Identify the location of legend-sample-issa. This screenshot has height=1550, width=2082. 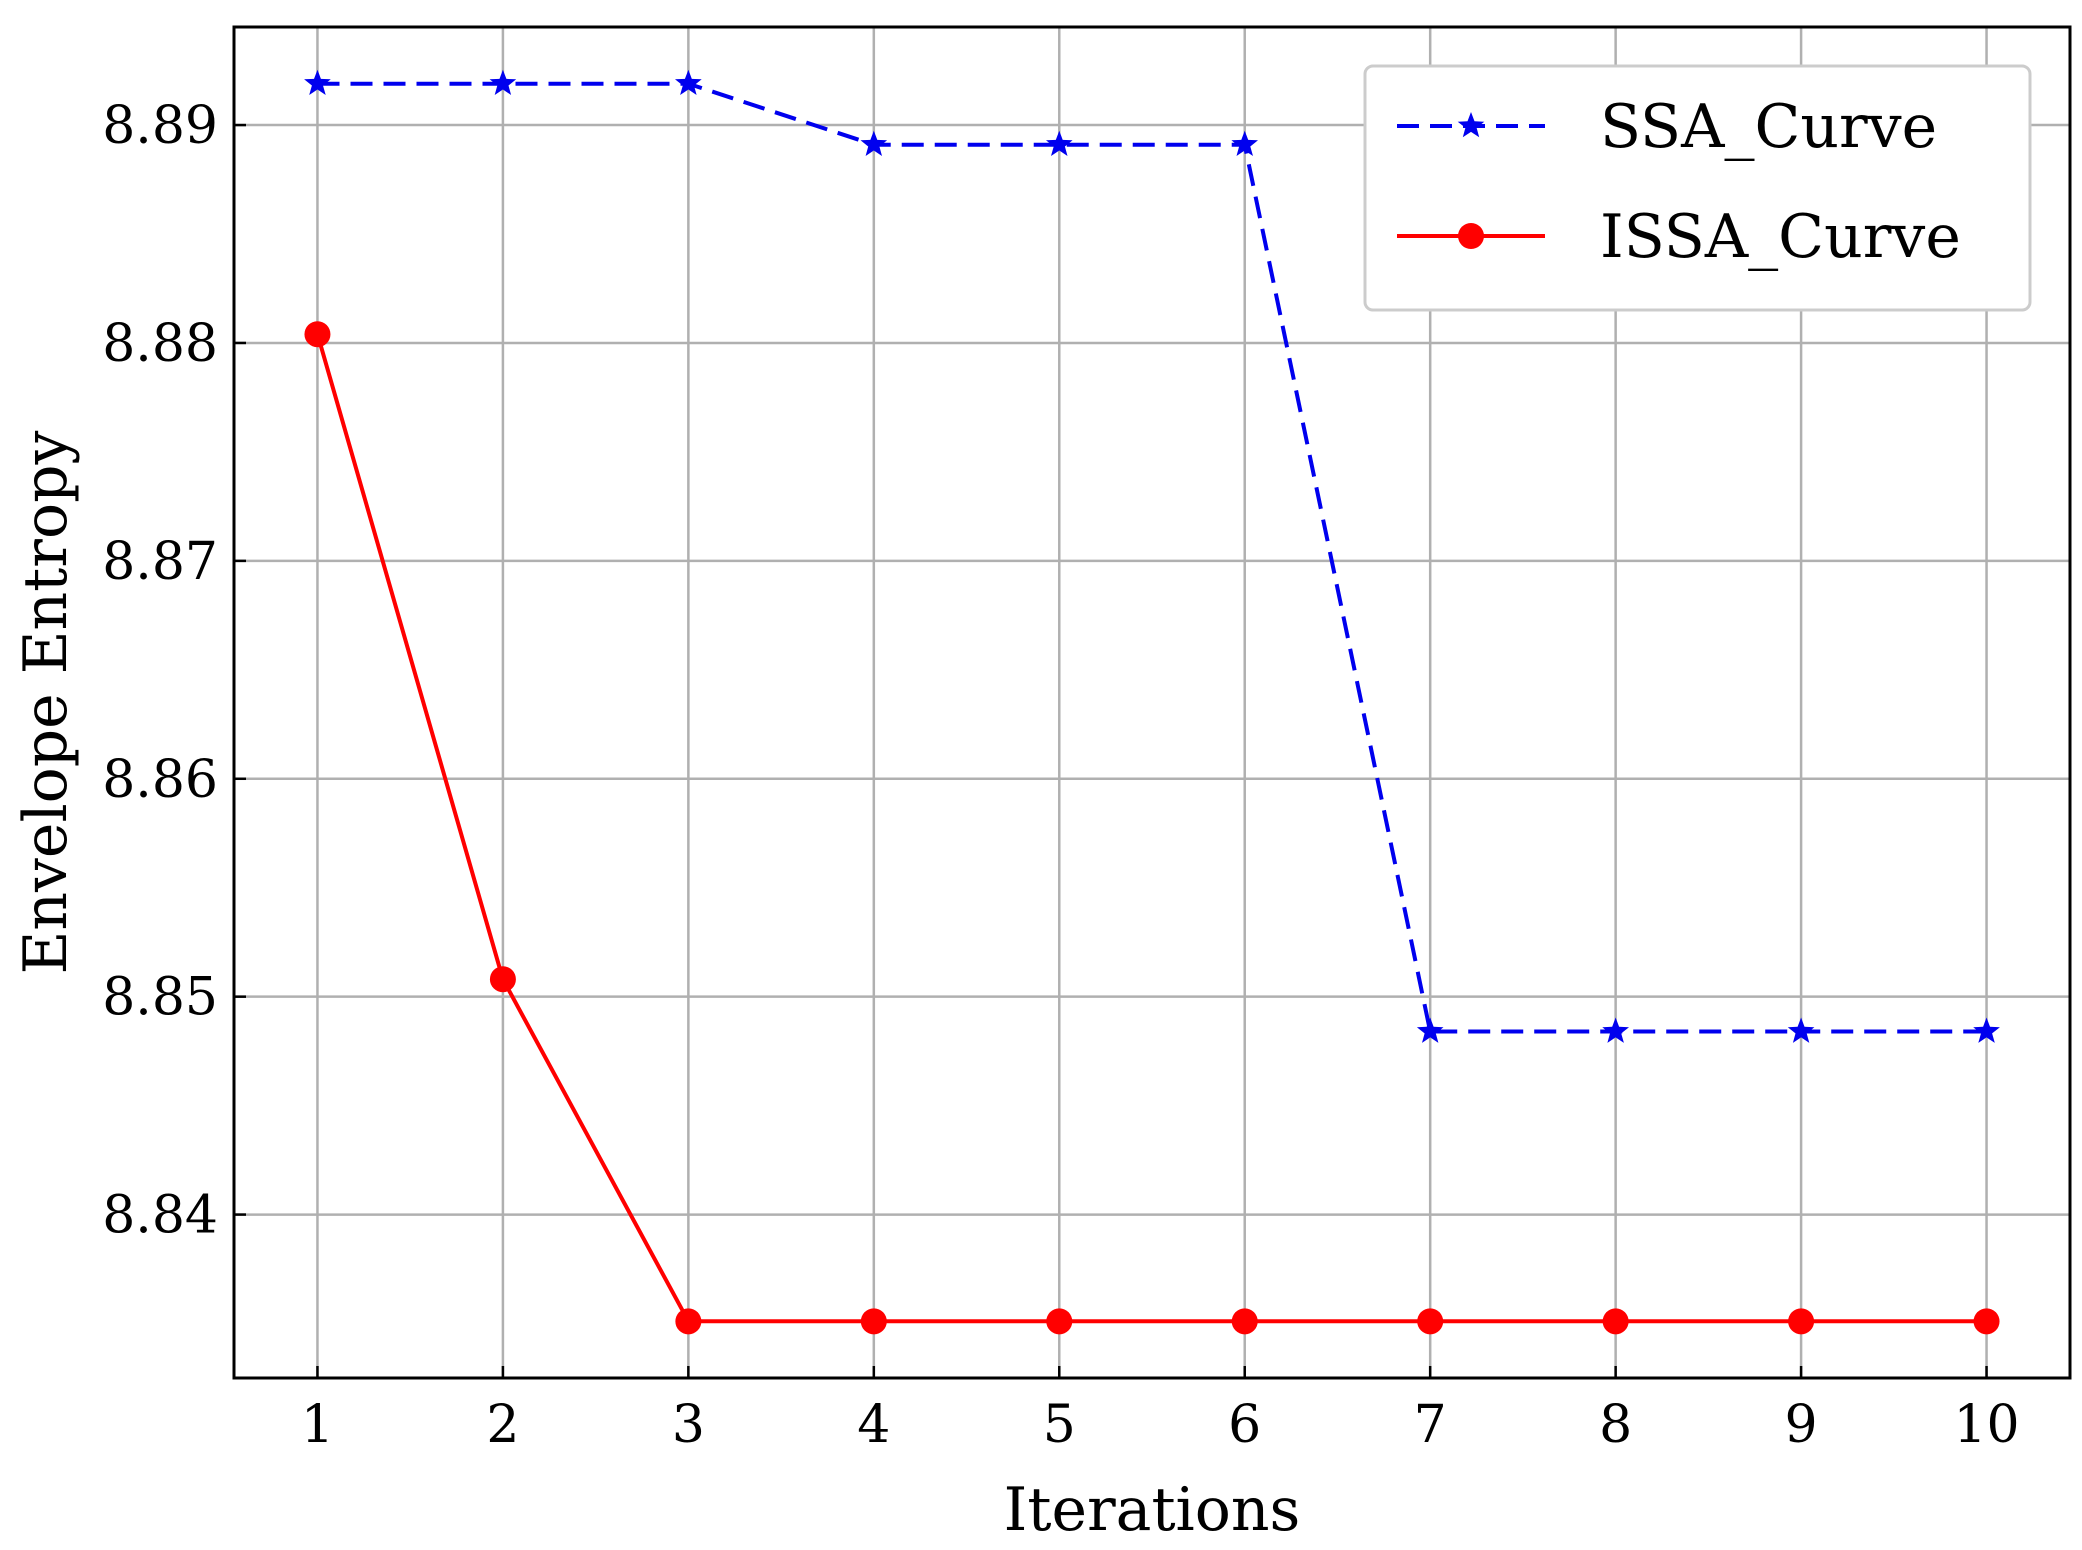
(1471, 236).